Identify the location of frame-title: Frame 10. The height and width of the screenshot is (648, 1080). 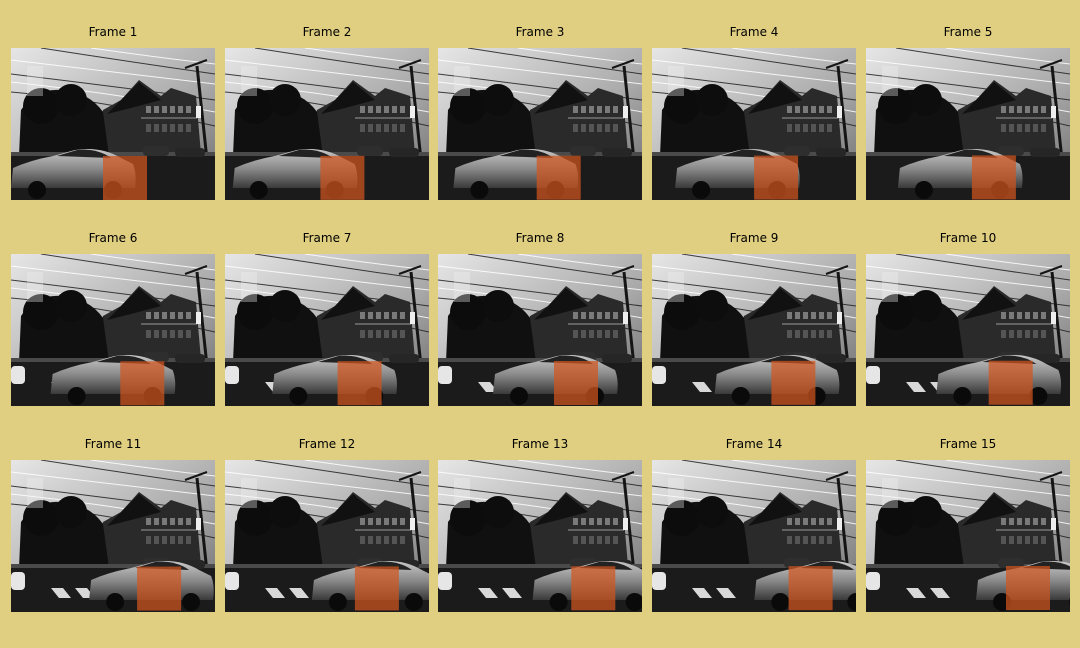
(968, 238).